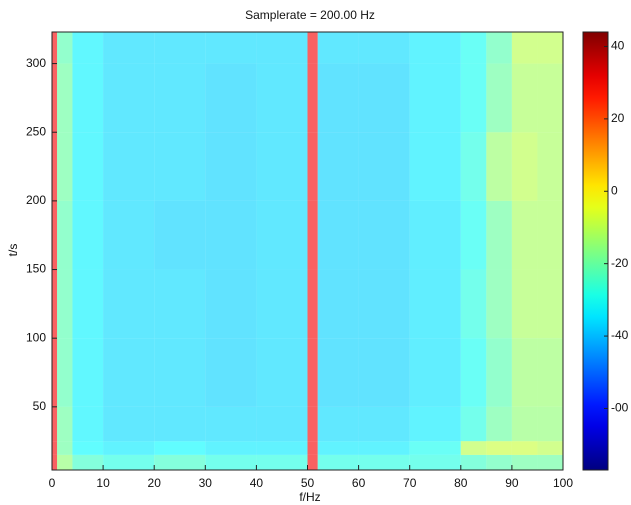 The image size is (631, 505). I want to click on colorbar, so click(595, 251).